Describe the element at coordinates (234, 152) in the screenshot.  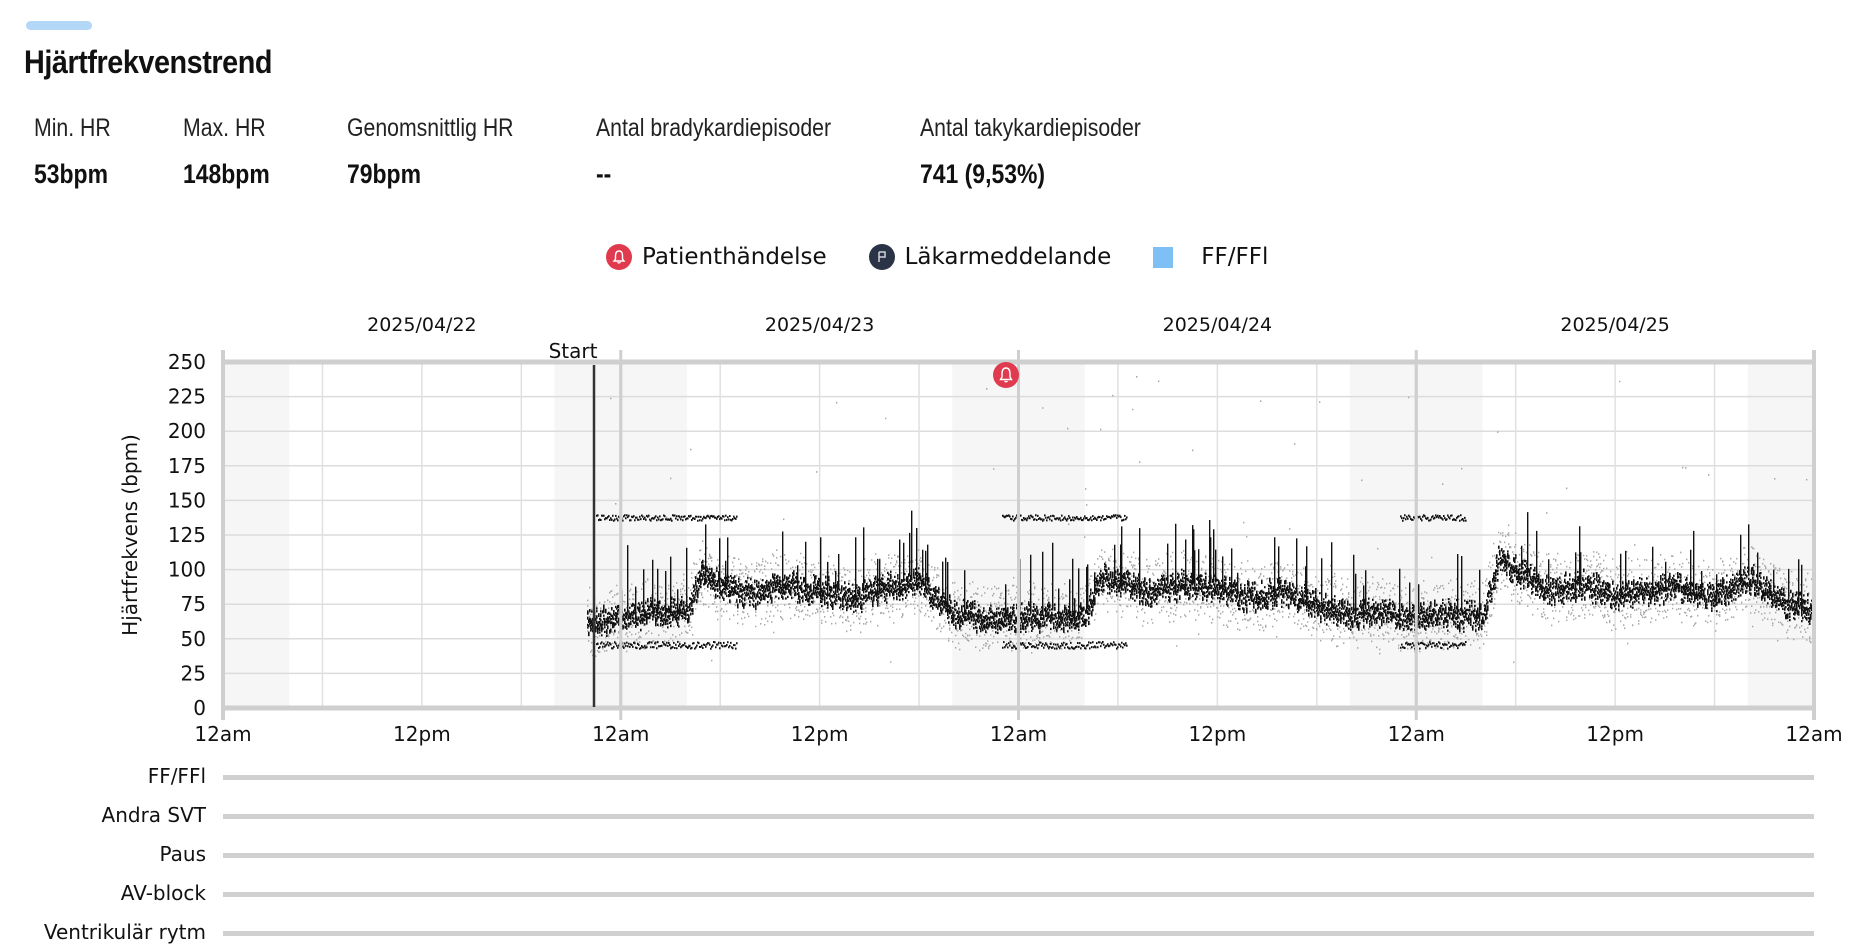
I see `stat-max-hr: Max. HR 148bpm` at that location.